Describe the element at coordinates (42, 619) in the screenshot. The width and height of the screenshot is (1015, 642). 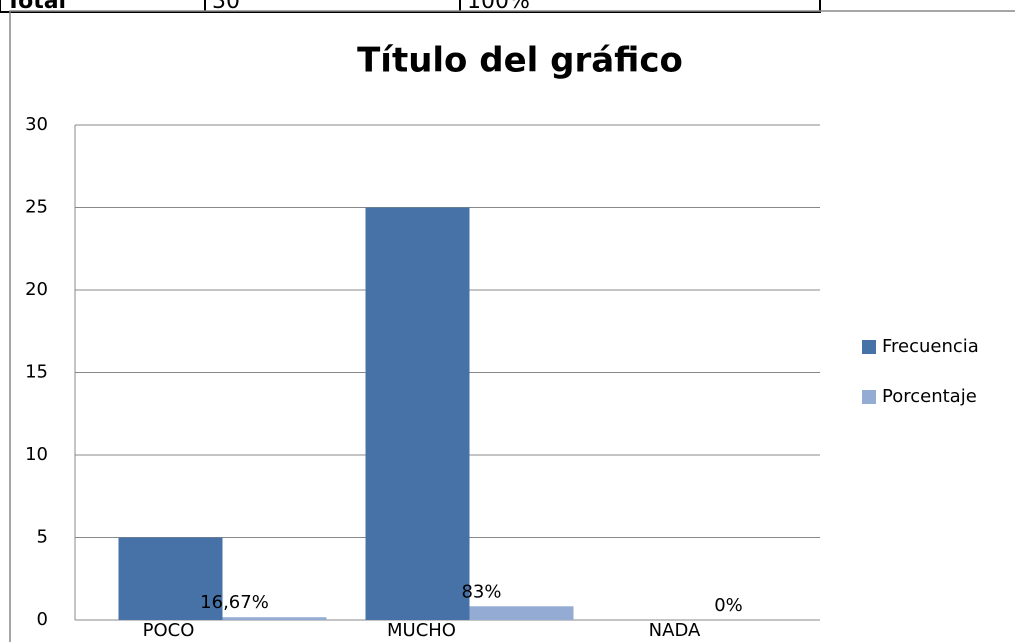
I see `y-tick-label: 0` at that location.